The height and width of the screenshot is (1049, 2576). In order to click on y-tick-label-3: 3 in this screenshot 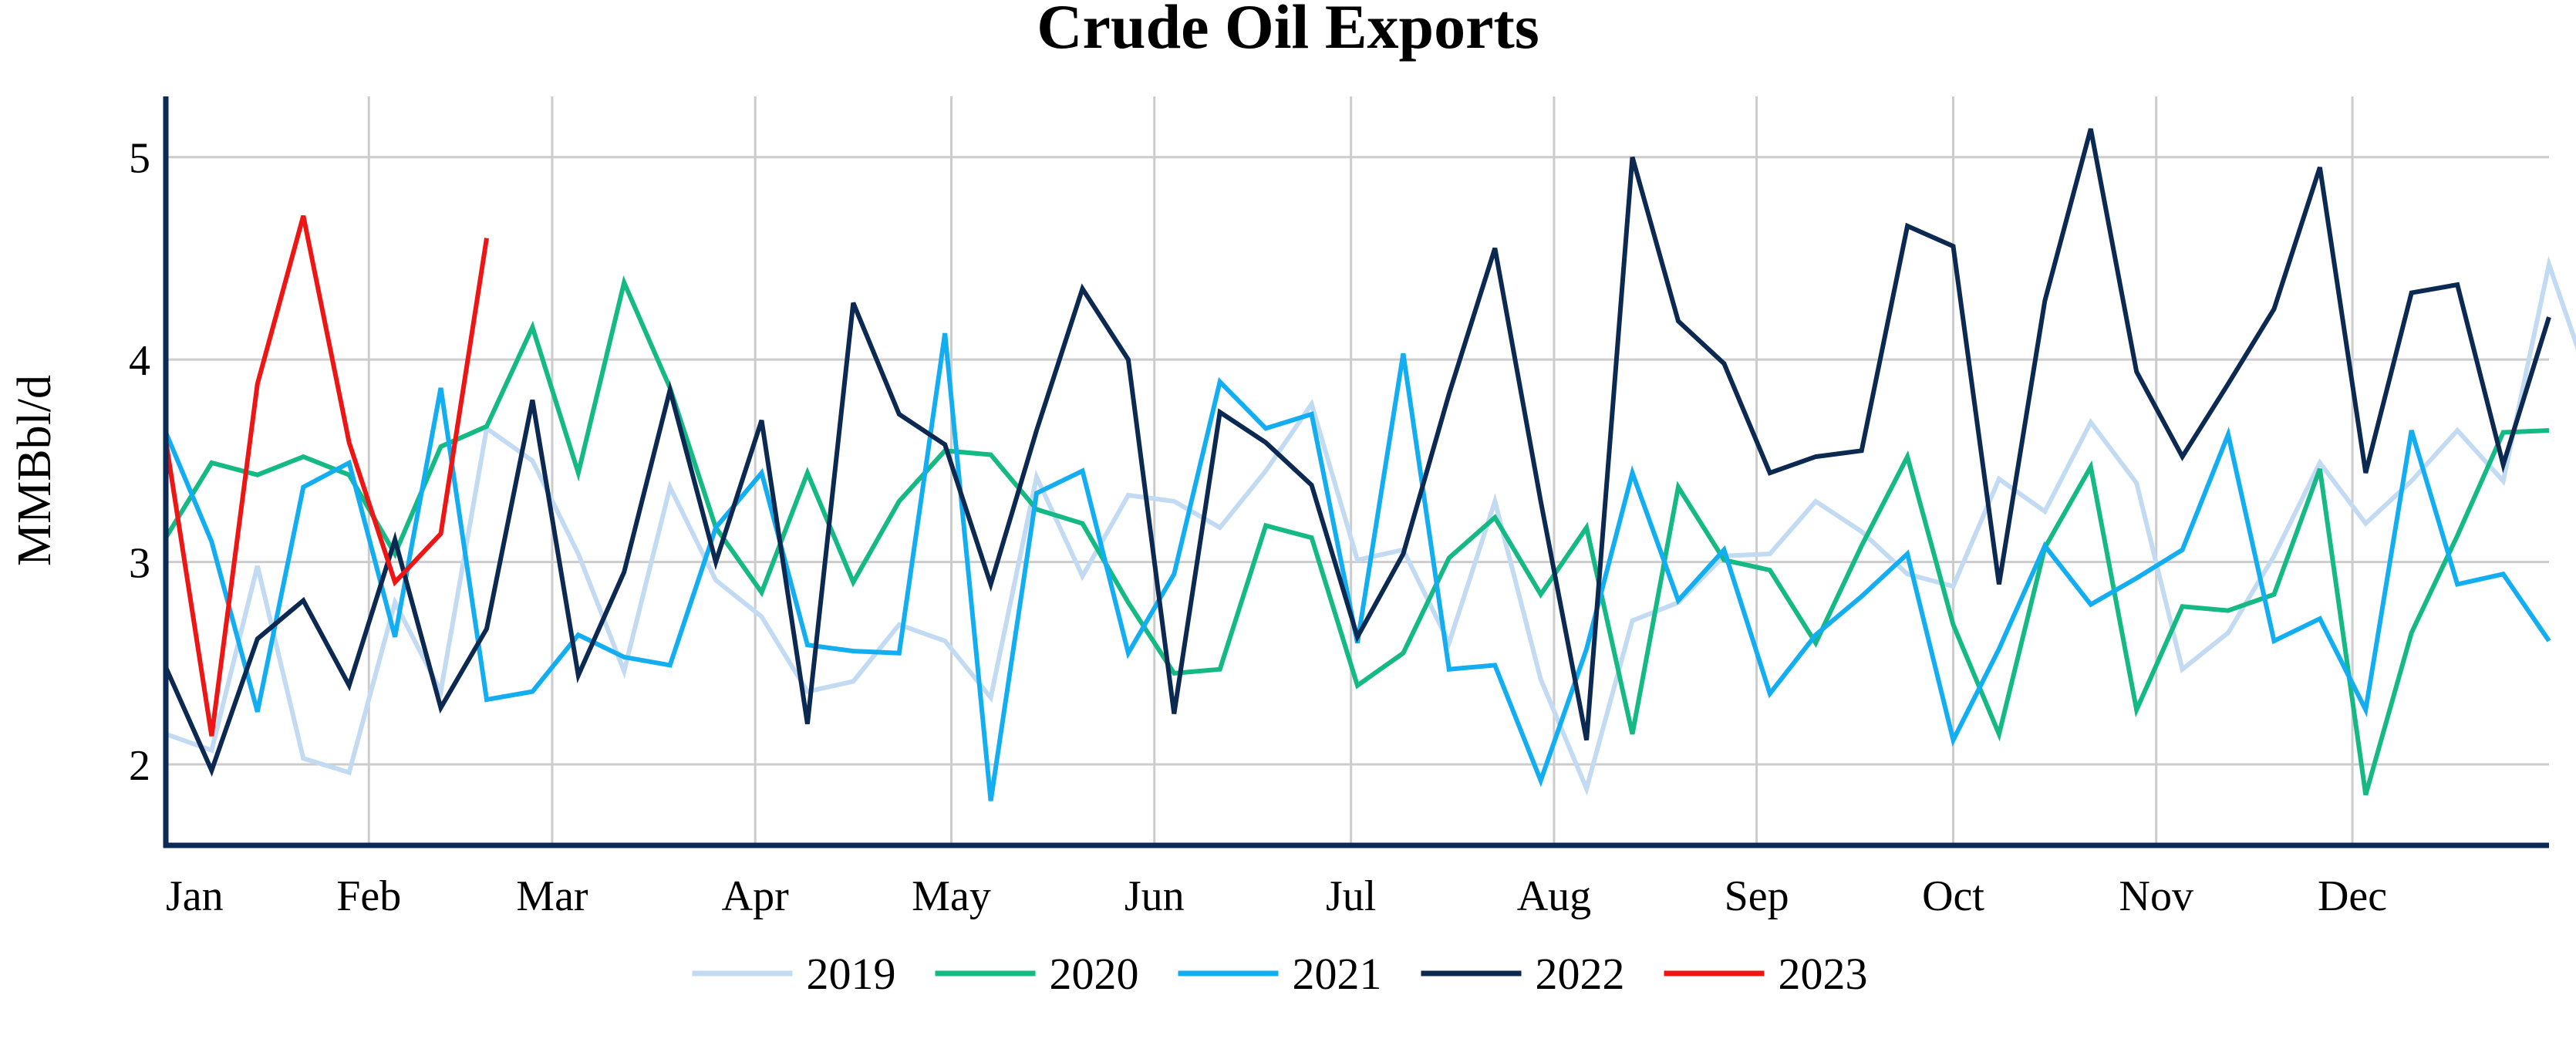, I will do `click(139, 564)`.